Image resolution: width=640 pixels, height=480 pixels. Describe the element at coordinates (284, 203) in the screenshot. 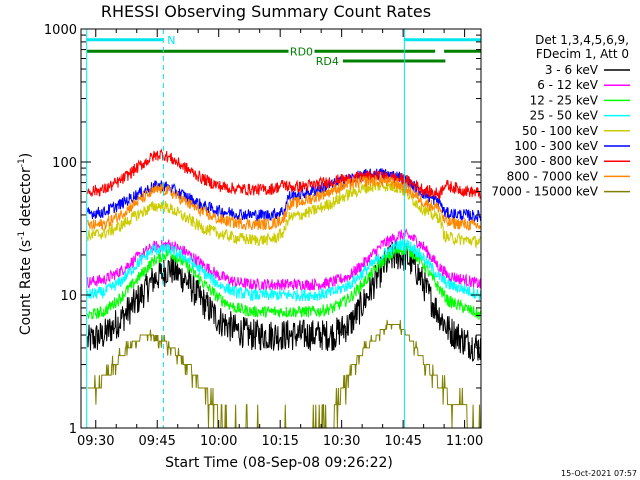

I see `series-line-800-7000-kev` at that location.